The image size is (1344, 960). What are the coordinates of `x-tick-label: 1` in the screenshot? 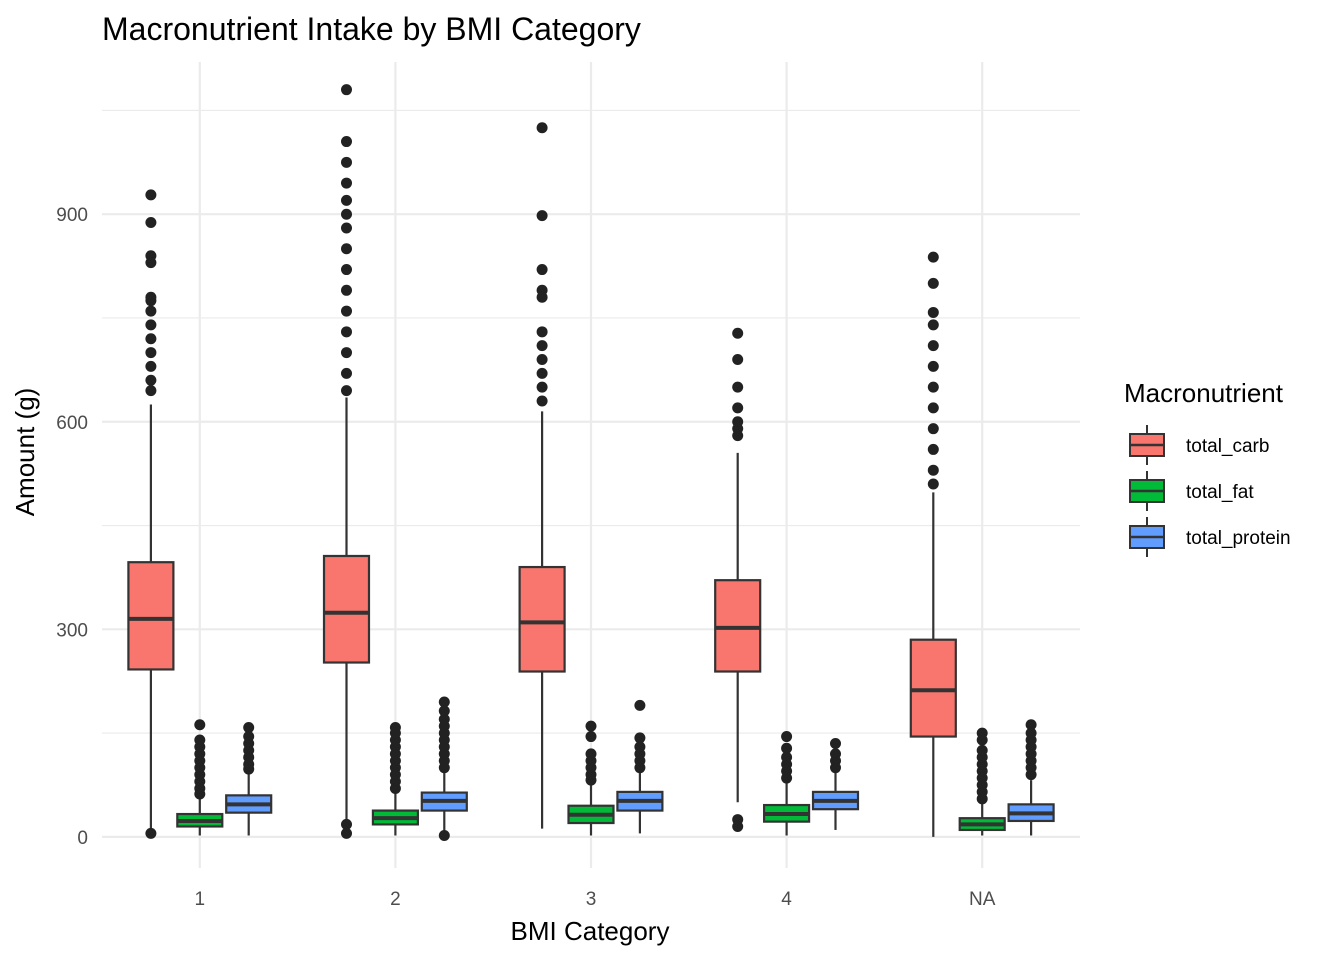 It's located at (200, 899).